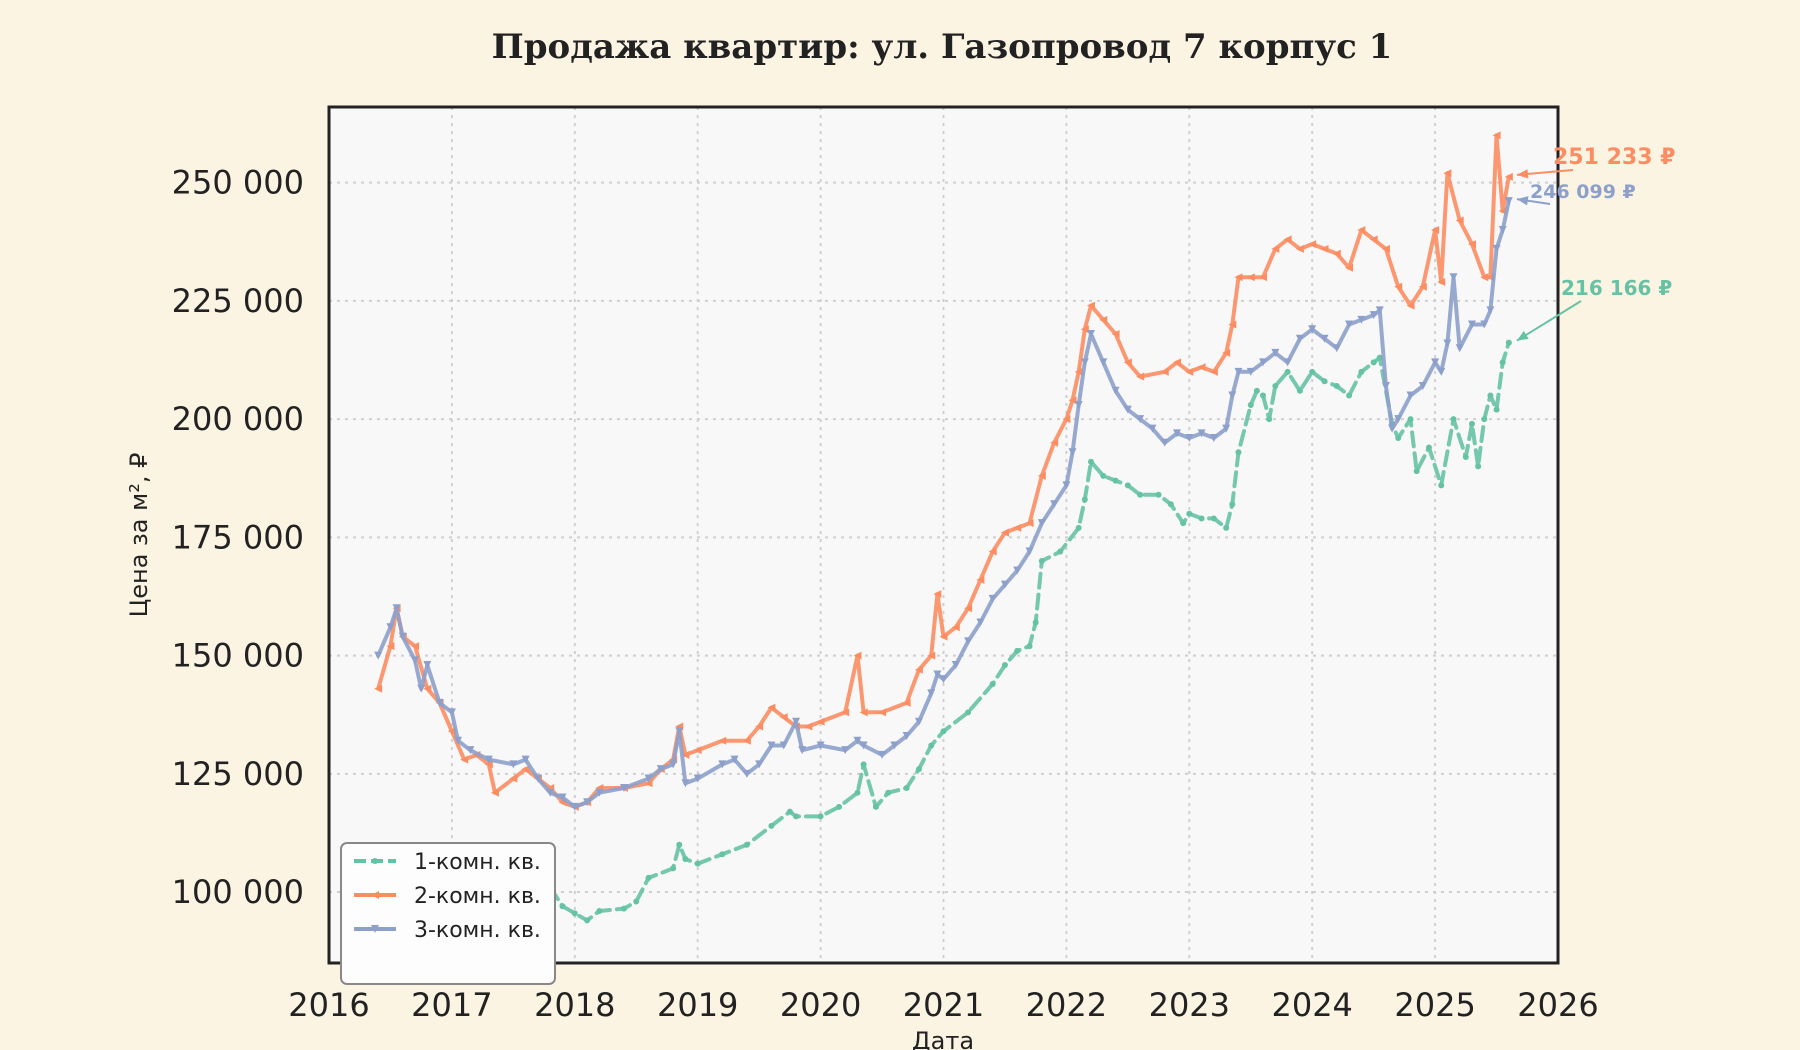  What do you see at coordinates (1549, 321) in the screenshot?
I see `end-label-arrow` at bounding box center [1549, 321].